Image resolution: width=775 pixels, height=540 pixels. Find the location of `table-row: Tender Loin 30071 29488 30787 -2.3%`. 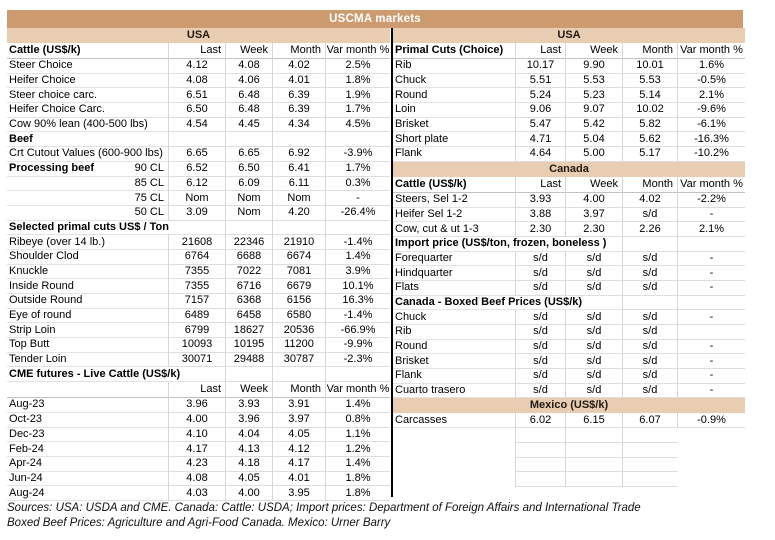

table-row: Tender Loin 30071 29488 30787 -2.3% is located at coordinates (198, 360).